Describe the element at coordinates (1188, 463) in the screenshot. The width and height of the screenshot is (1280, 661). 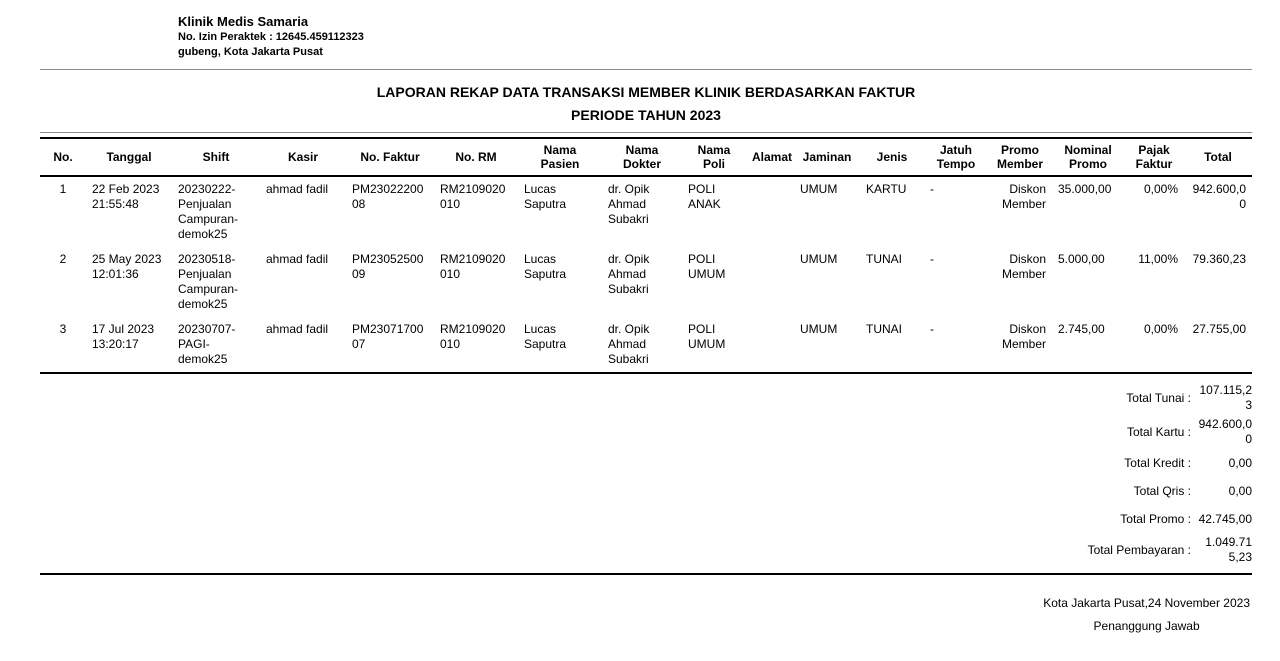
I see `totals-row: Total Kredit : 0,00` at that location.